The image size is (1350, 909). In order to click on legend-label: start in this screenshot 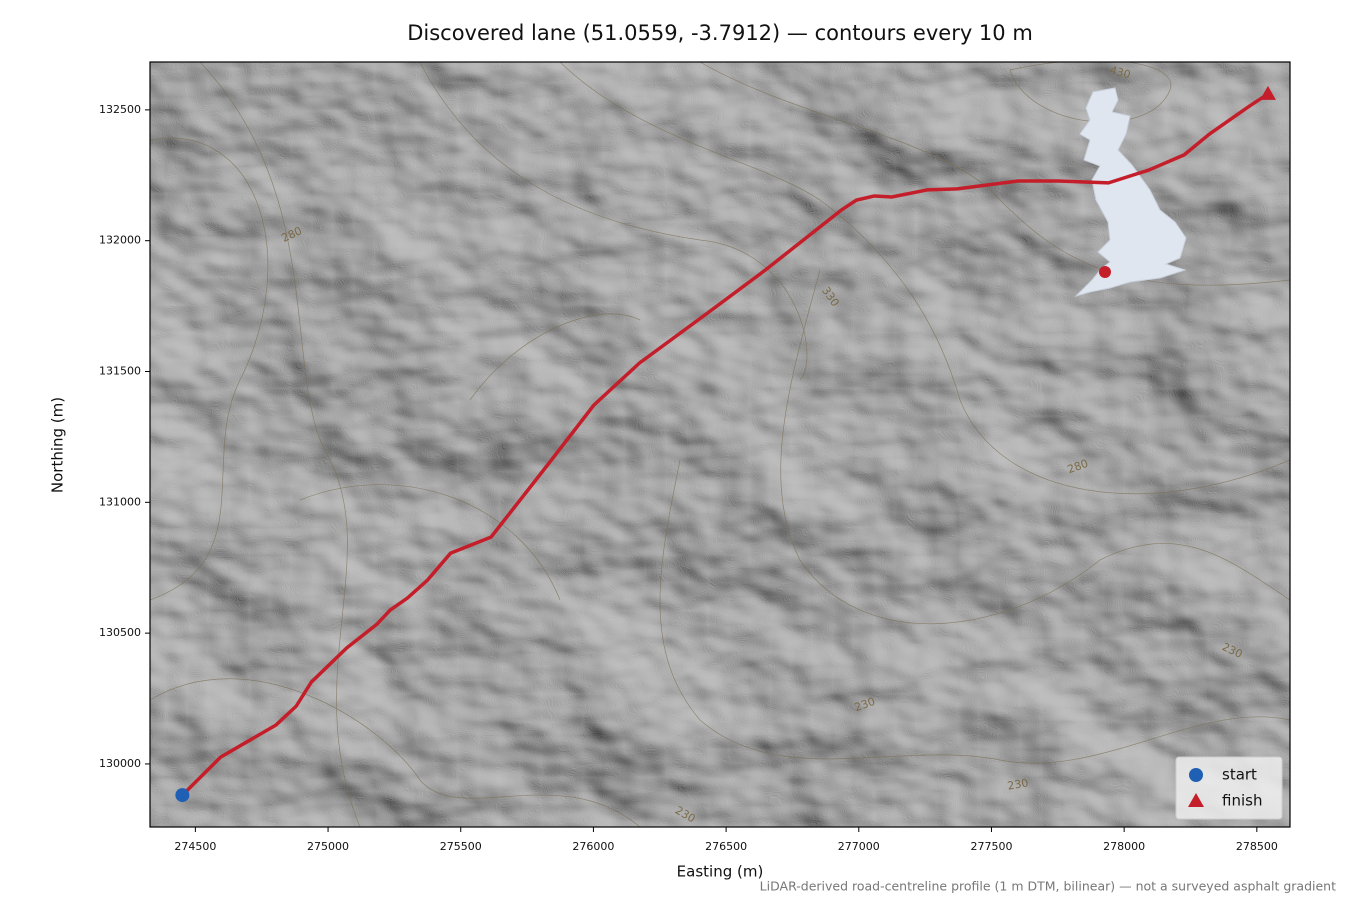, I will do `click(1239, 775)`.